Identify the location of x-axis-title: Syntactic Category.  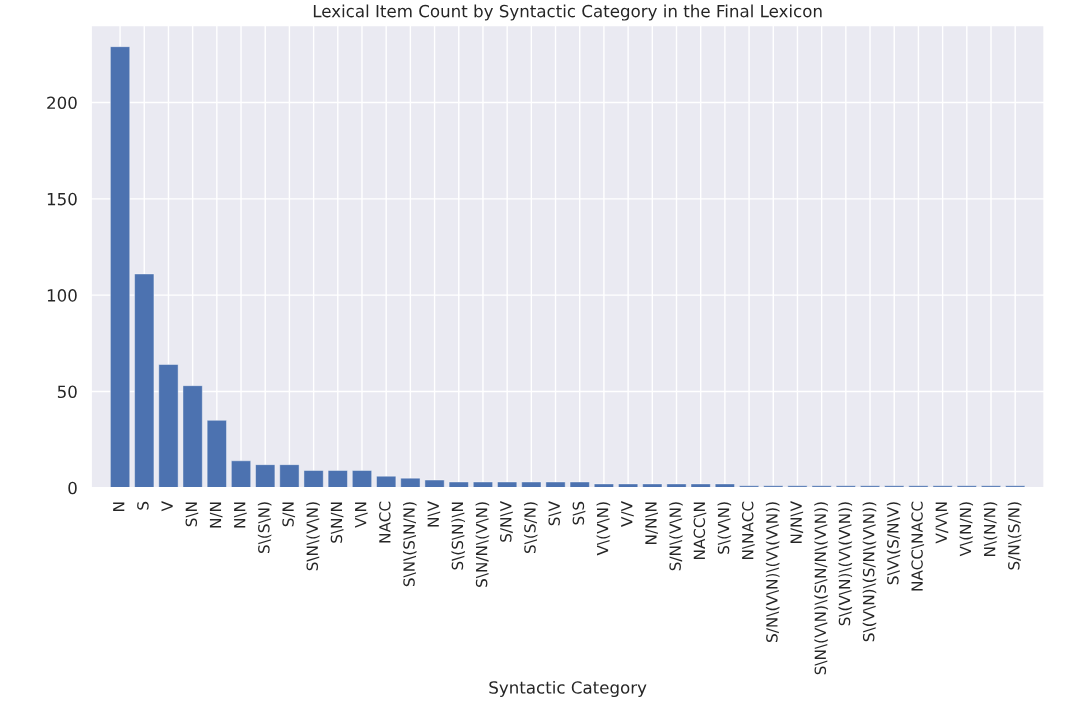
(568, 689).